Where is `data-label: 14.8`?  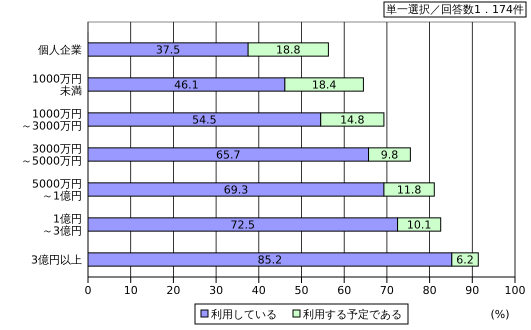
data-label: 14.8 is located at coordinates (352, 119).